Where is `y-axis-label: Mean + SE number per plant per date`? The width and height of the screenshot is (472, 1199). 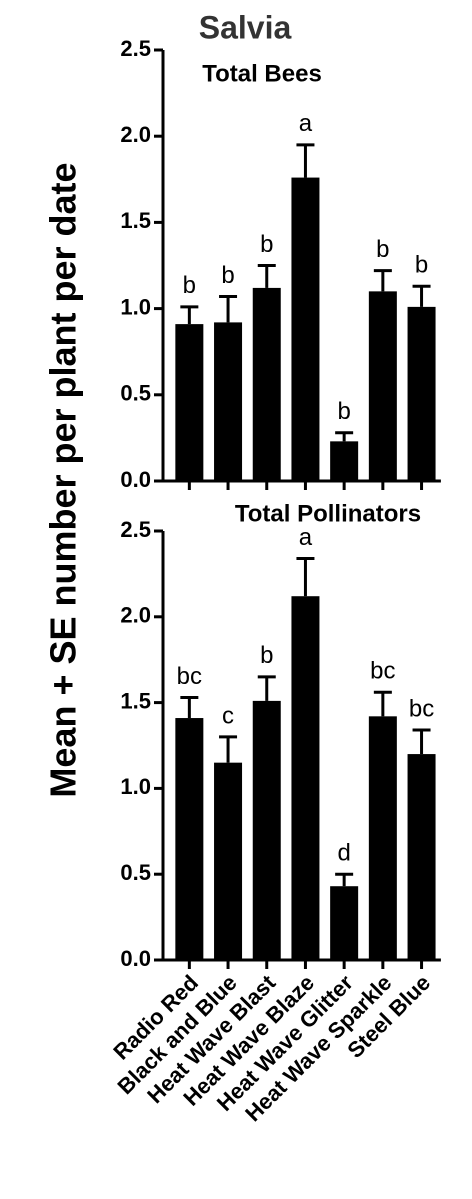
y-axis-label: Mean + SE number per plant per date is located at coordinates (63, 479).